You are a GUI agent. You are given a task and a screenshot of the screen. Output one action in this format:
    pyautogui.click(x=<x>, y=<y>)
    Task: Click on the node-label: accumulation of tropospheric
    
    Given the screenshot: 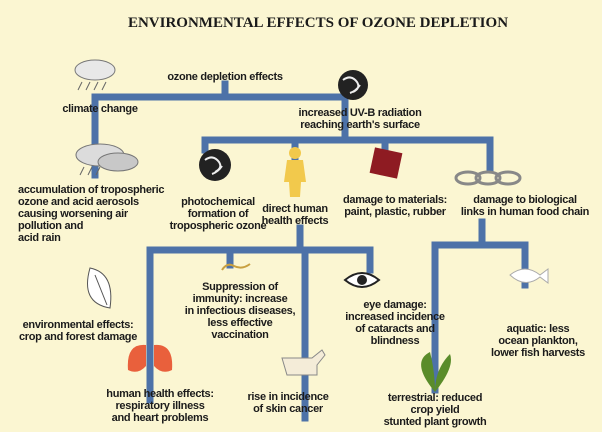 What is the action you would take?
    pyautogui.click(x=91, y=190)
    